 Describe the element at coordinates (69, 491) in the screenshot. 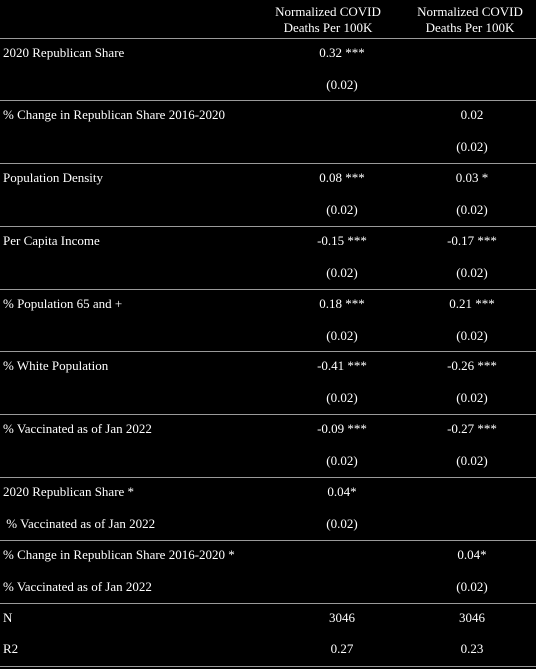

I see `row-label: 2020 Republican Share *` at that location.